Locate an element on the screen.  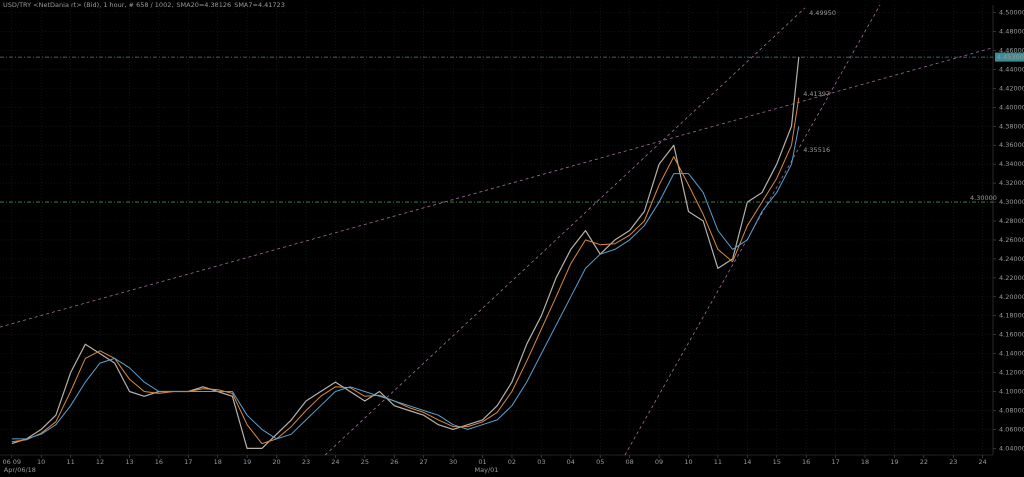
x-tick-label: 25 is located at coordinates (365, 462).